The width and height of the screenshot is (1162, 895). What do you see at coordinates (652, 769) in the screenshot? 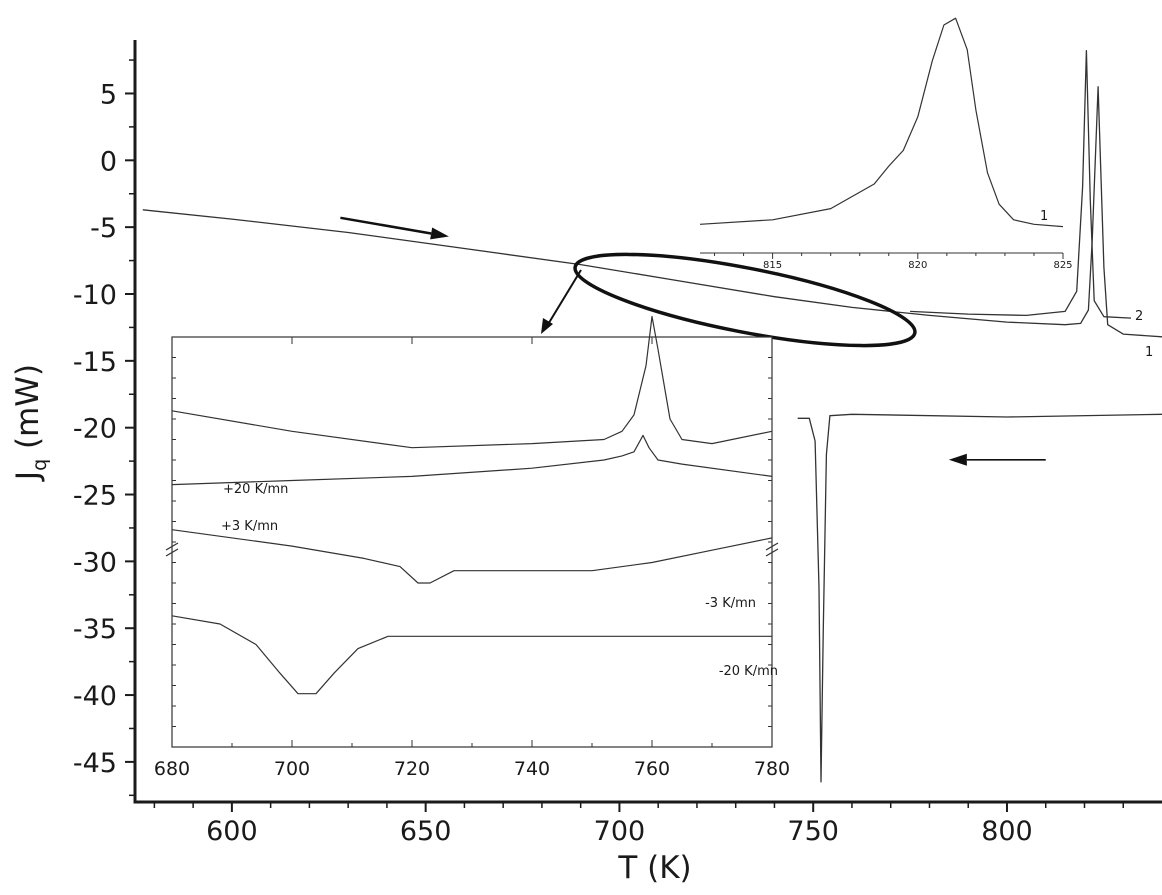
I see `inset-x-tick-label: 760` at bounding box center [652, 769].